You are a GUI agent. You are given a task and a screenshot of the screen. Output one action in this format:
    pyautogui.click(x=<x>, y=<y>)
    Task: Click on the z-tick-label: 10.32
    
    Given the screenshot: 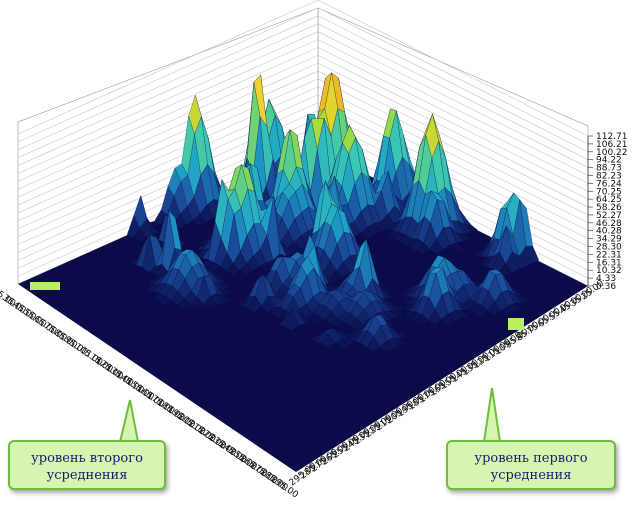 What is the action you would take?
    pyautogui.click(x=609, y=271)
    